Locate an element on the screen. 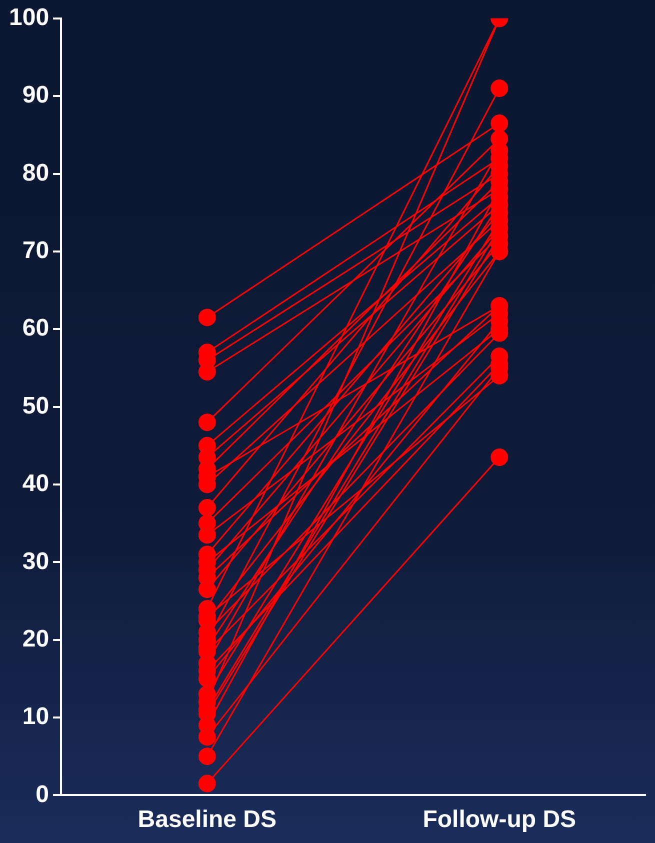 This screenshot has height=843, width=655. y-tick-label: 10 is located at coordinates (36, 716).